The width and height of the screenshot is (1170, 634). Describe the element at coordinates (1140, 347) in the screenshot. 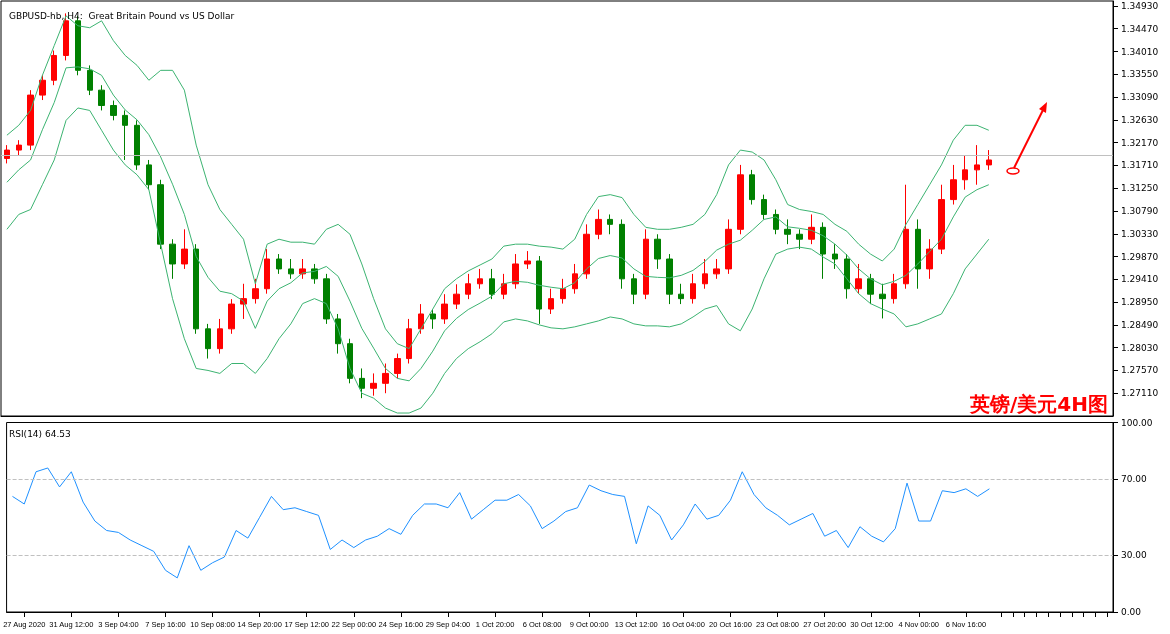

I see `y-tick-label: 1.28030` at that location.